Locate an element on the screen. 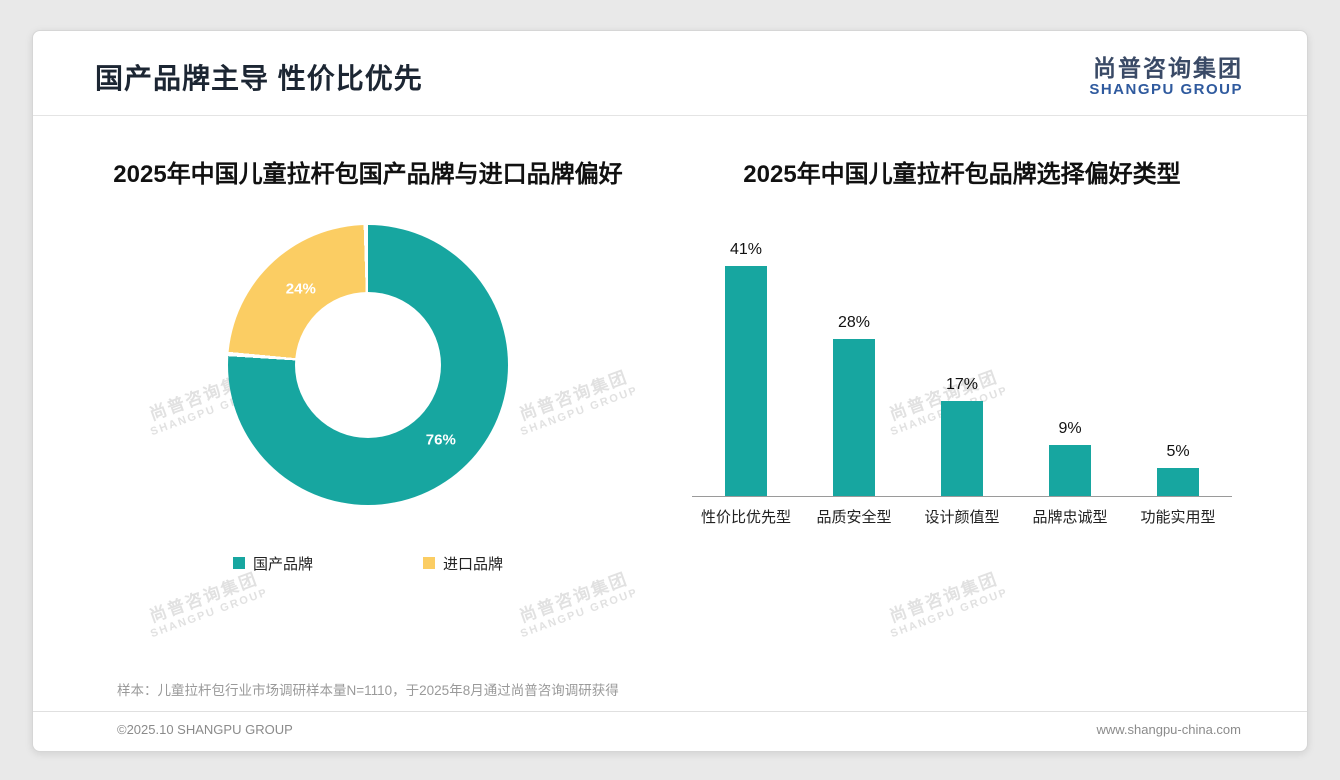 This screenshot has width=1340, height=780. bar-column: 28% is located at coordinates (854, 405).